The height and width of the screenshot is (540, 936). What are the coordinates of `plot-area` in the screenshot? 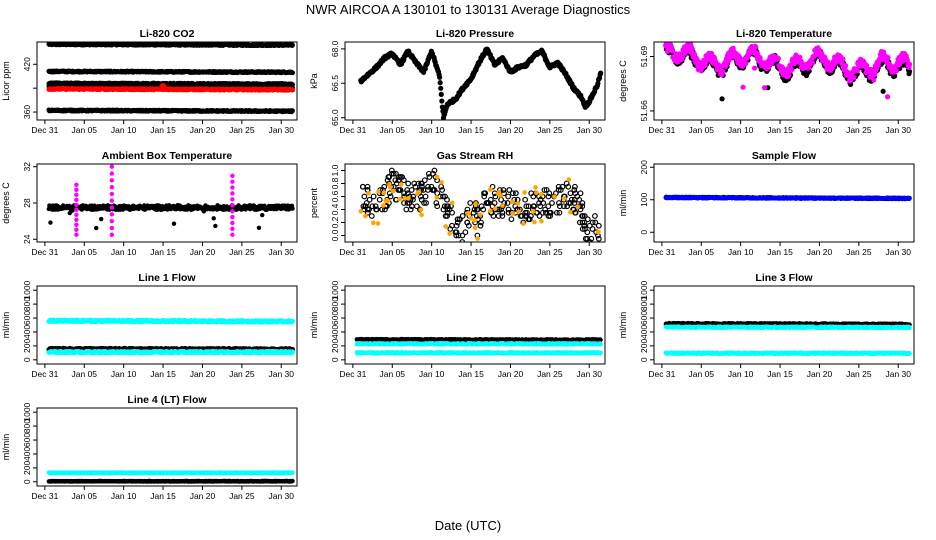 It's located at (170, 200).